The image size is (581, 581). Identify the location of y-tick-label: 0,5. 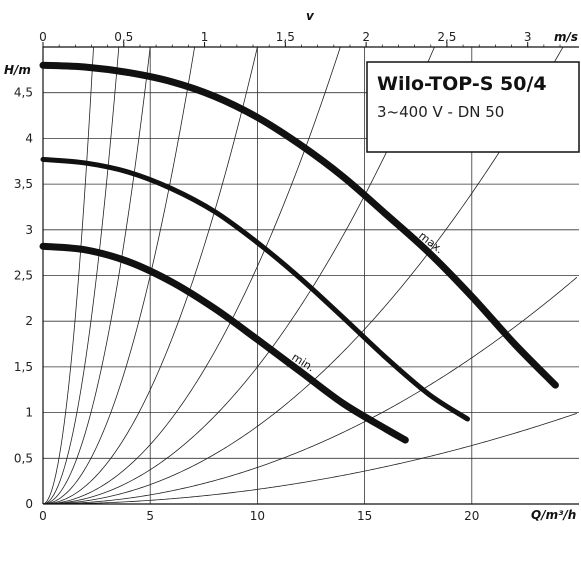
(23, 458).